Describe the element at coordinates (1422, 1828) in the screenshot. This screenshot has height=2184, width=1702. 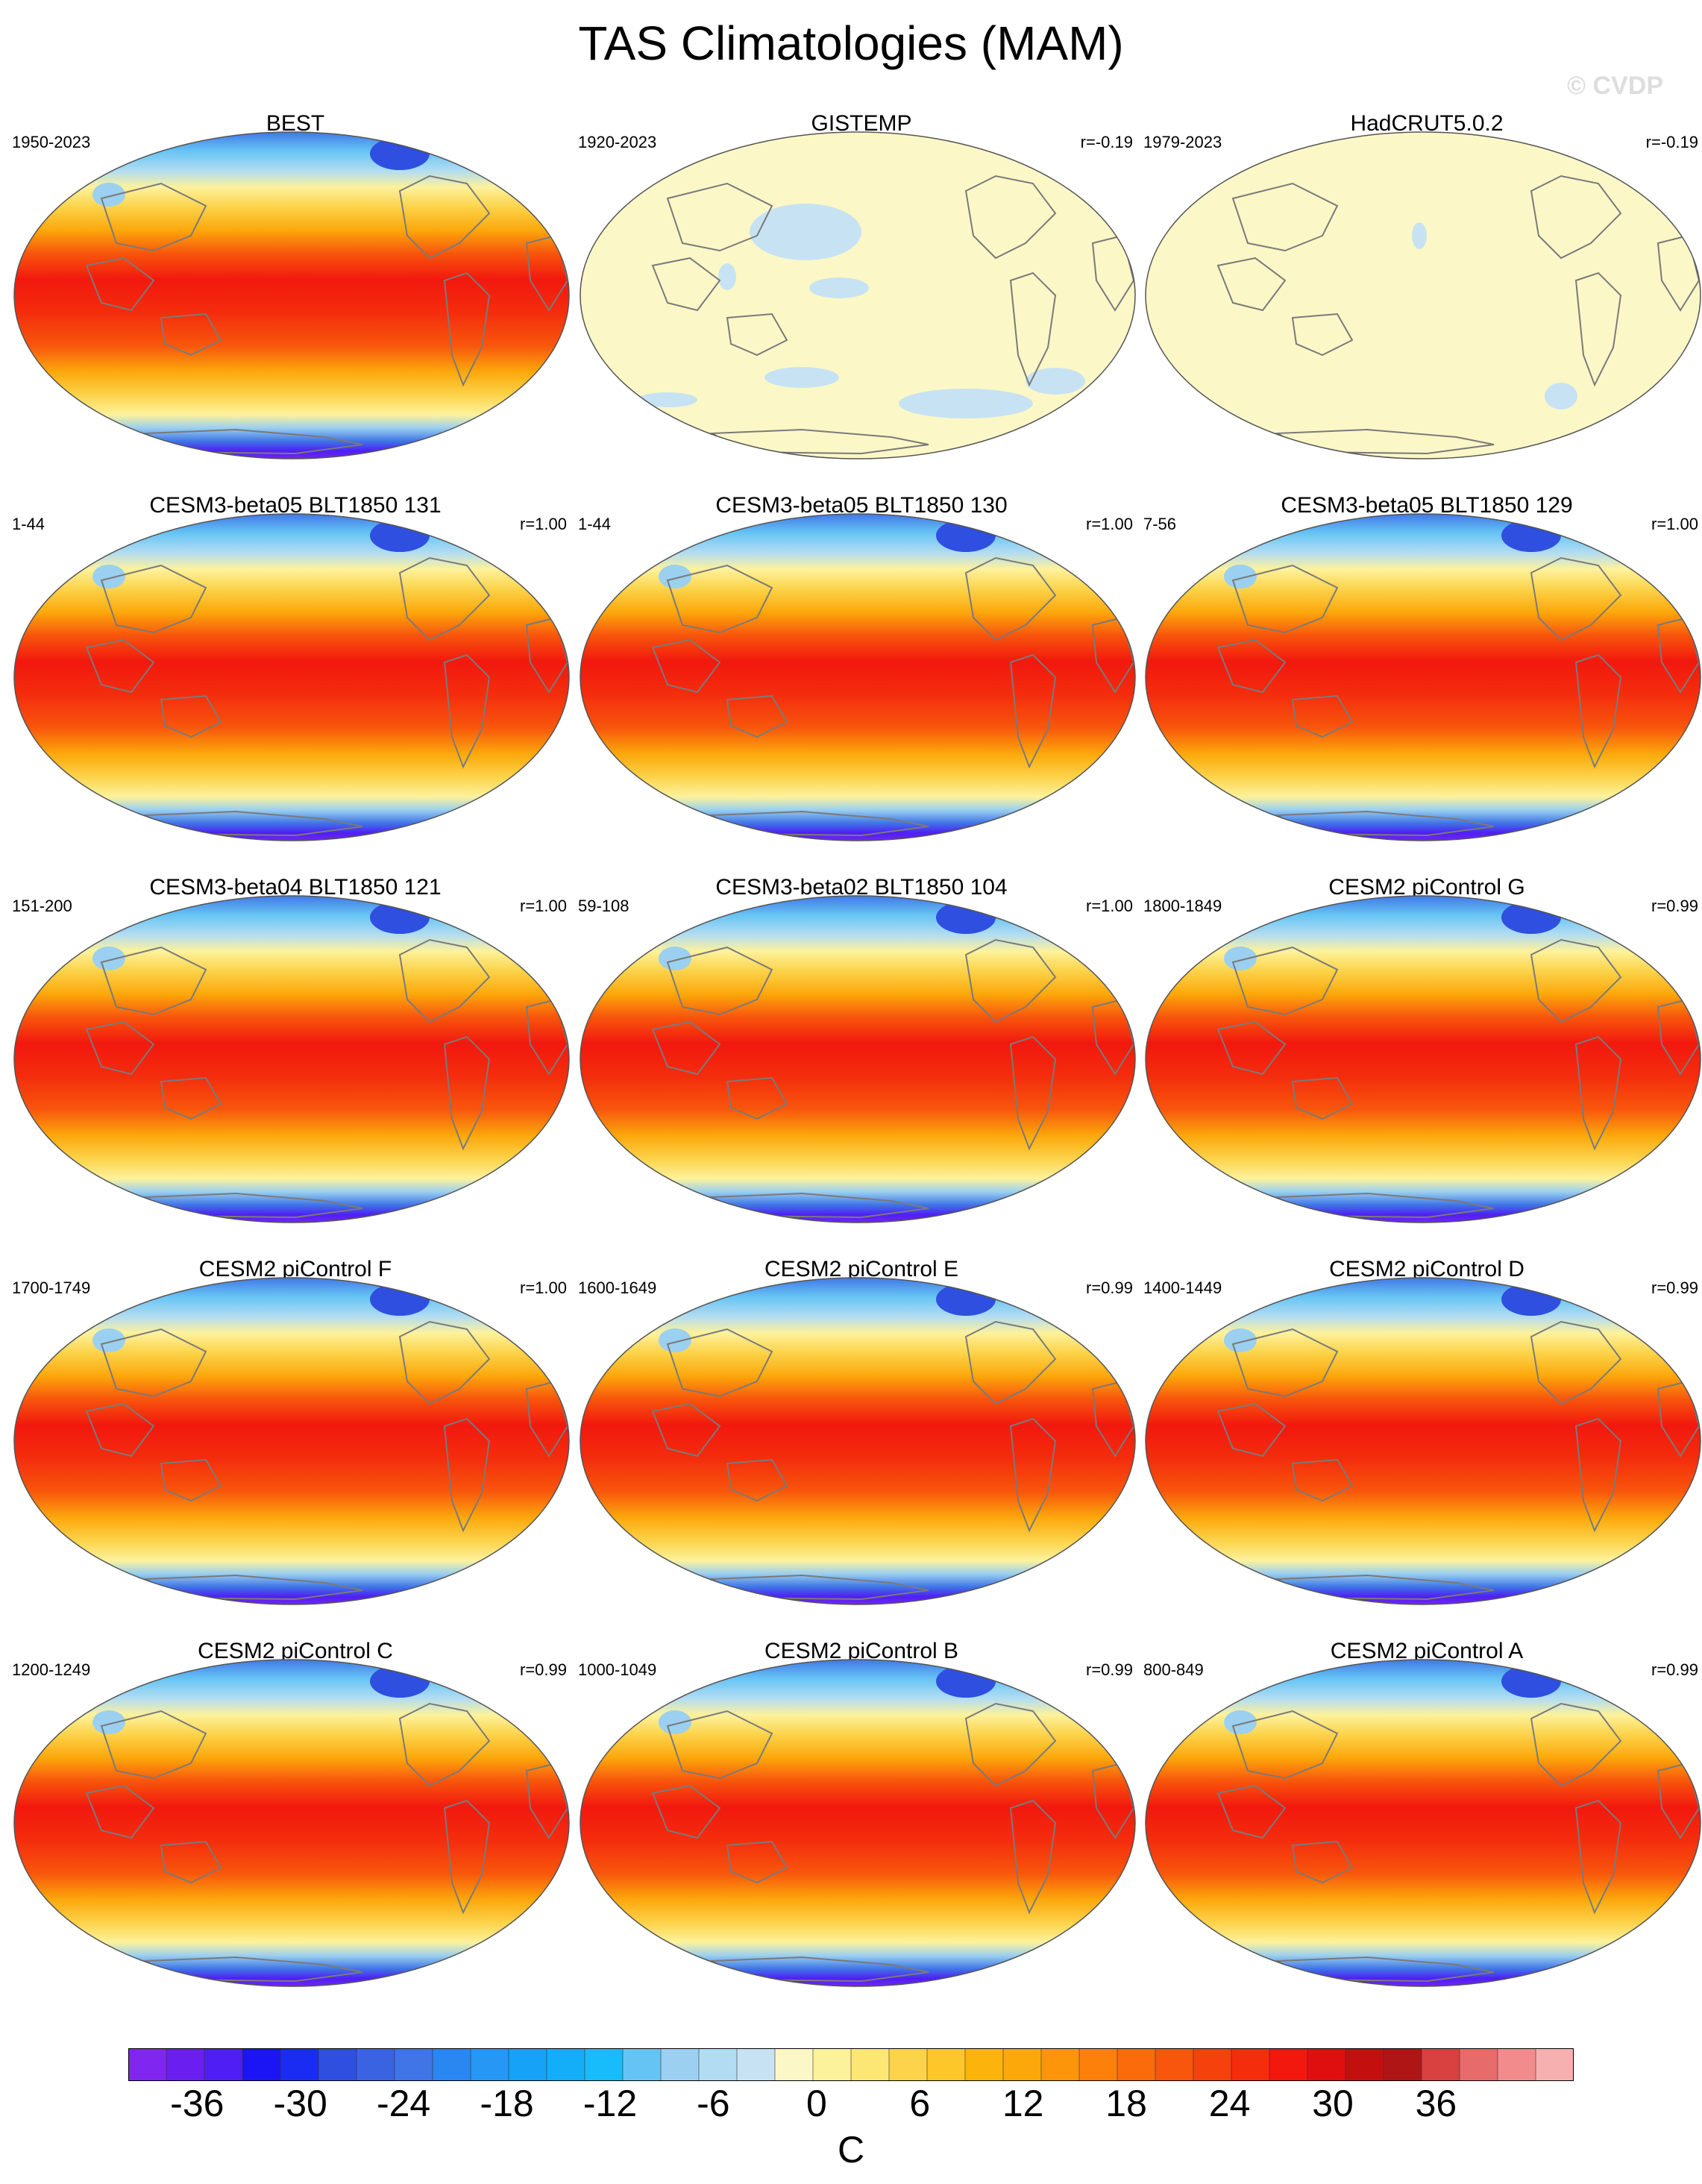
I see `map-panel: CESM2 piControl A 800-849 r=0.99` at that location.